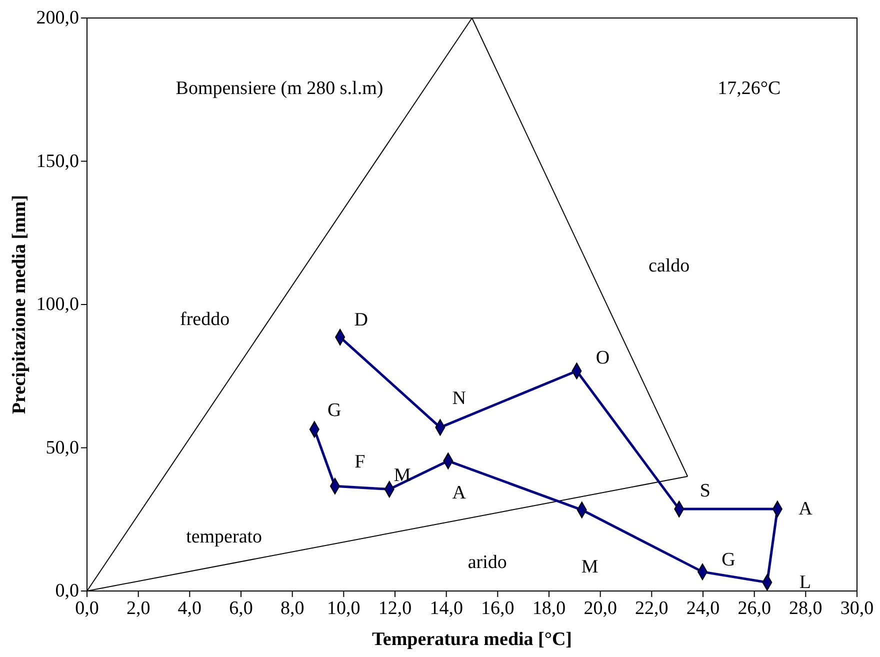 The image size is (880, 657). I want to click on x-tick-label: 2,0, so click(138, 608).